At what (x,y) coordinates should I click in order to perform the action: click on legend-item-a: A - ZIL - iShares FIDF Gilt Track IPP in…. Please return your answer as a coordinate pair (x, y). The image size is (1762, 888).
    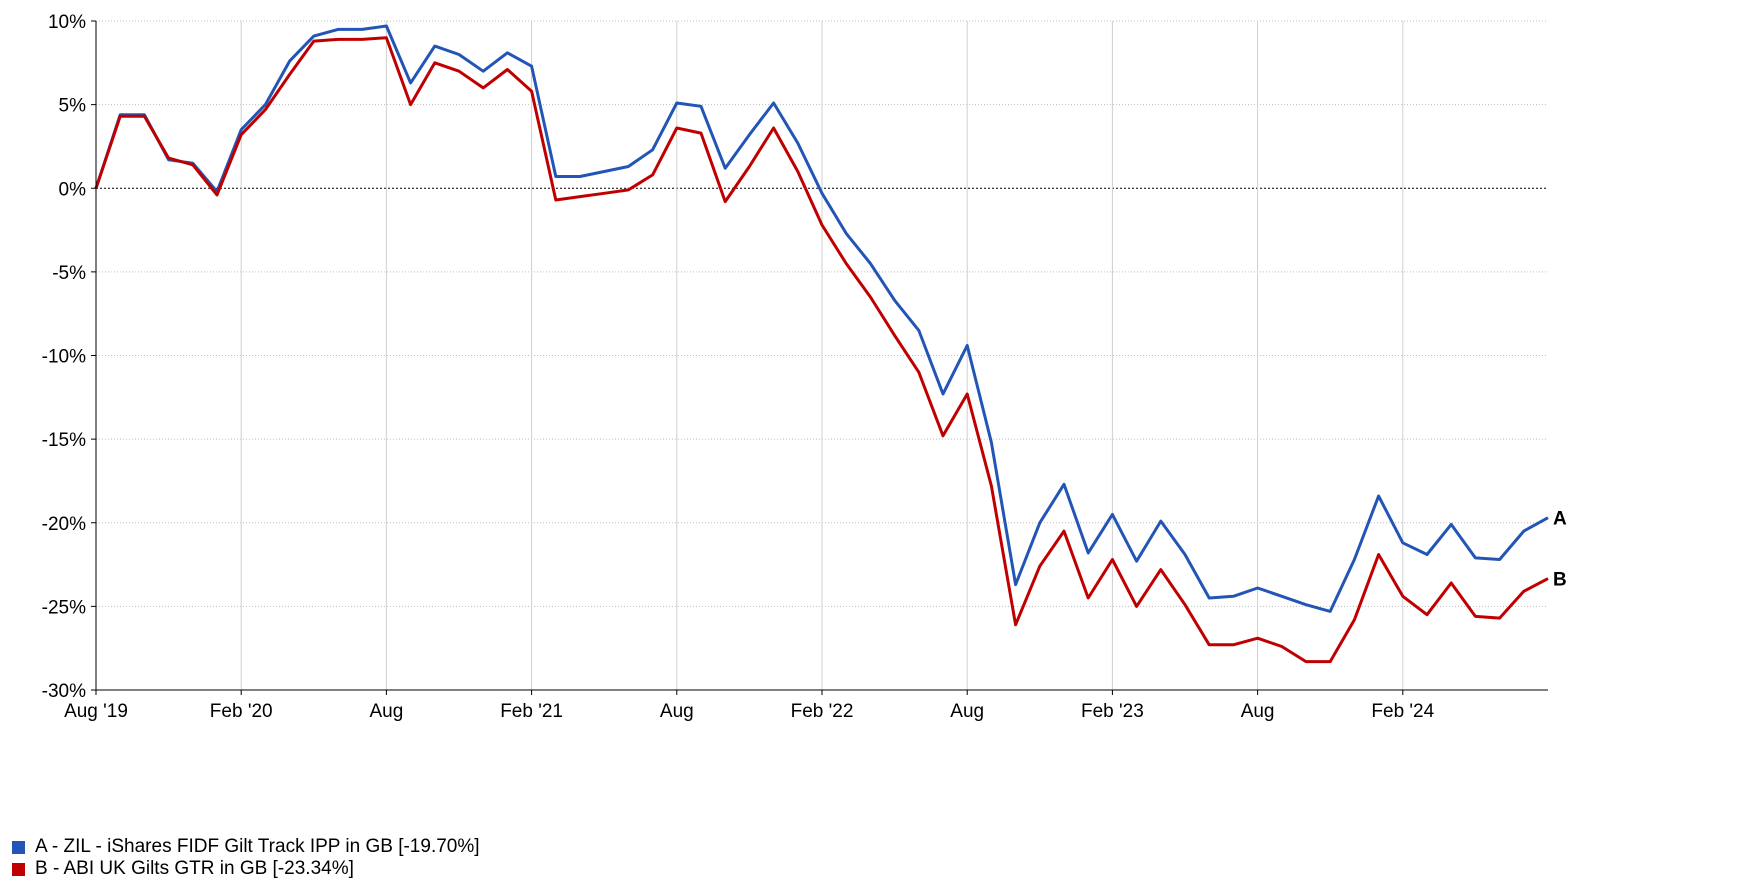
    Looking at the image, I should click on (246, 847).